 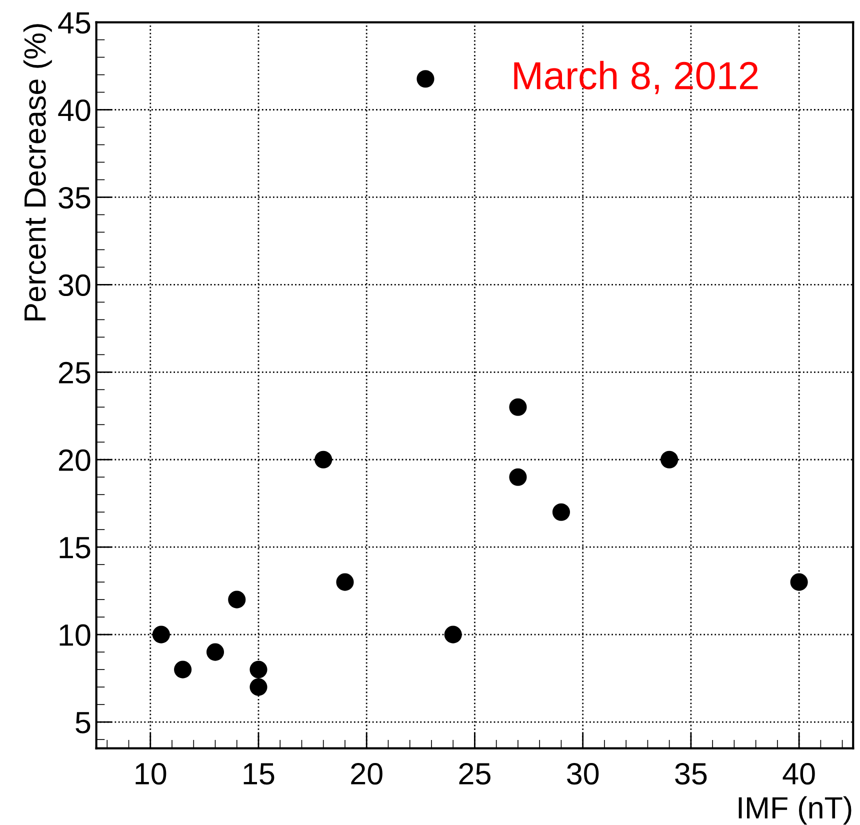 What do you see at coordinates (74, 285) in the screenshot?
I see `y-tick-label: 30` at bounding box center [74, 285].